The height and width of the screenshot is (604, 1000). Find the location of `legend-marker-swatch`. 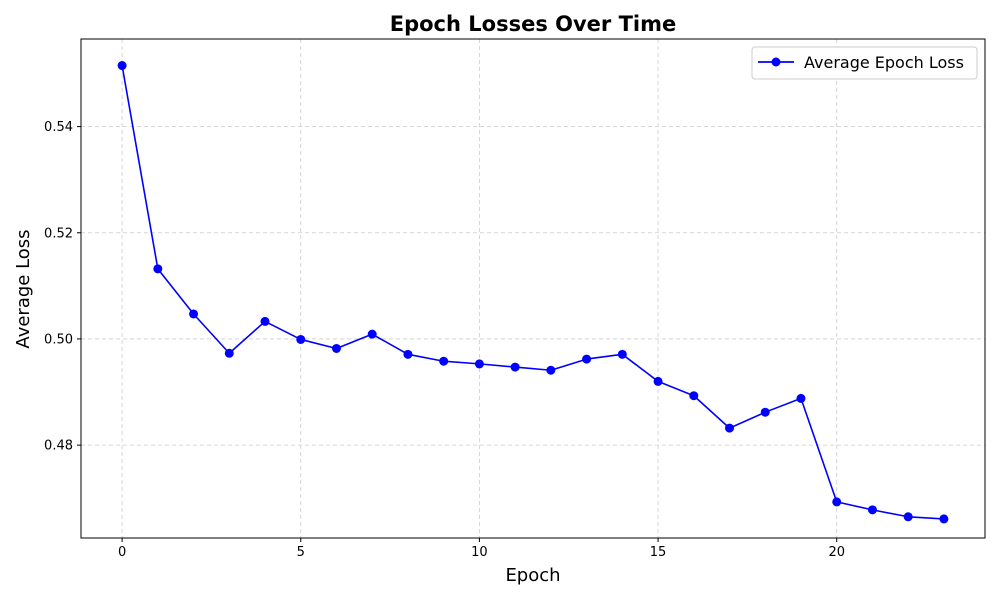

legend-marker-swatch is located at coordinates (776, 62).